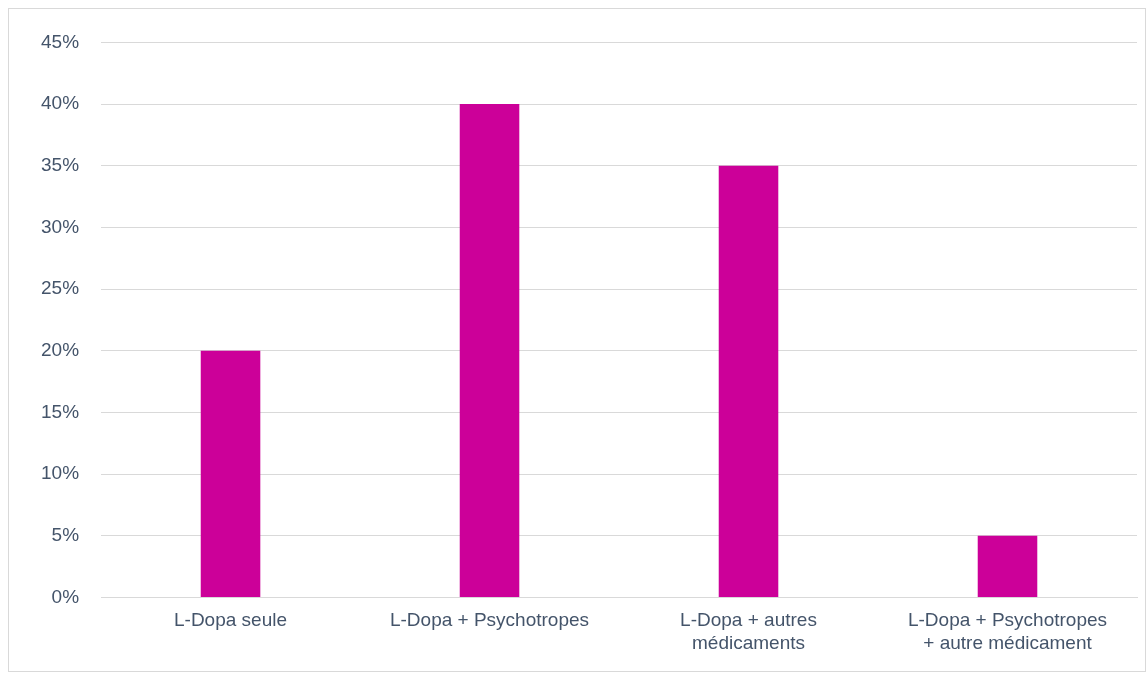  Describe the element at coordinates (1007, 631) in the screenshot. I see `x-tick-label: L-Dopa + Psychotropes + autre médicament` at that location.